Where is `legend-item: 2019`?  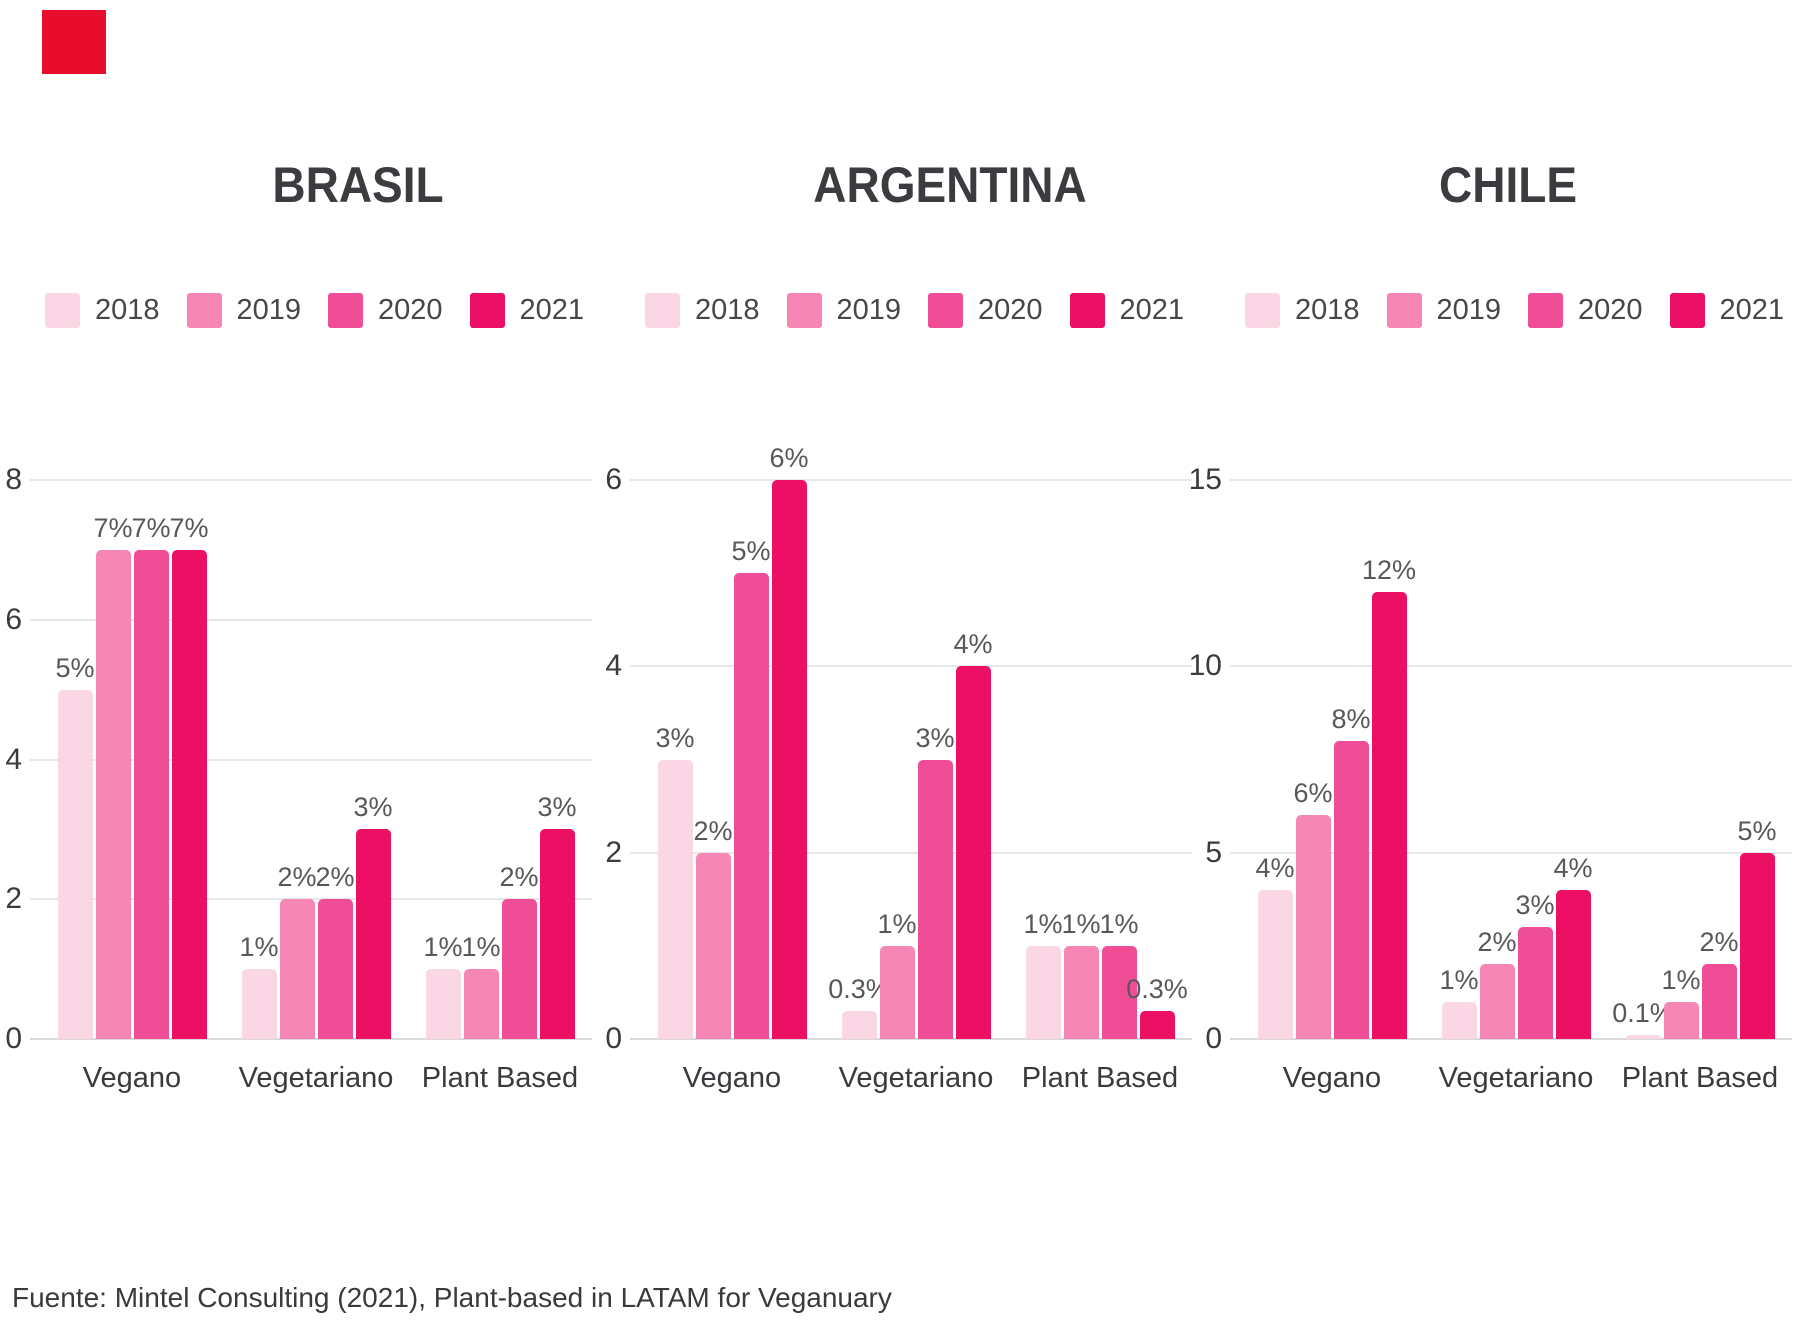
legend-item: 2019 is located at coordinates (244, 310).